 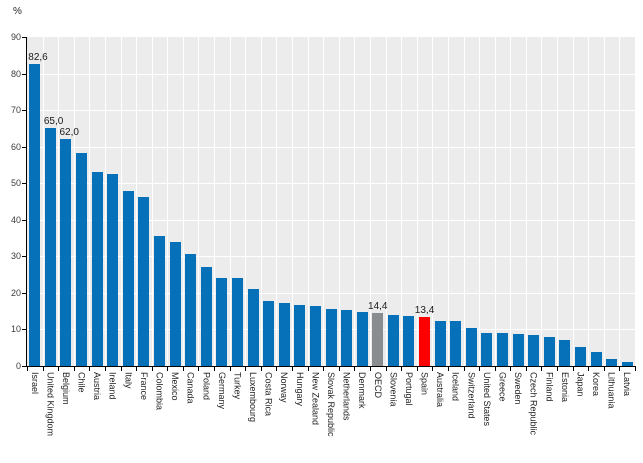 I want to click on bar-france, so click(x=144, y=281).